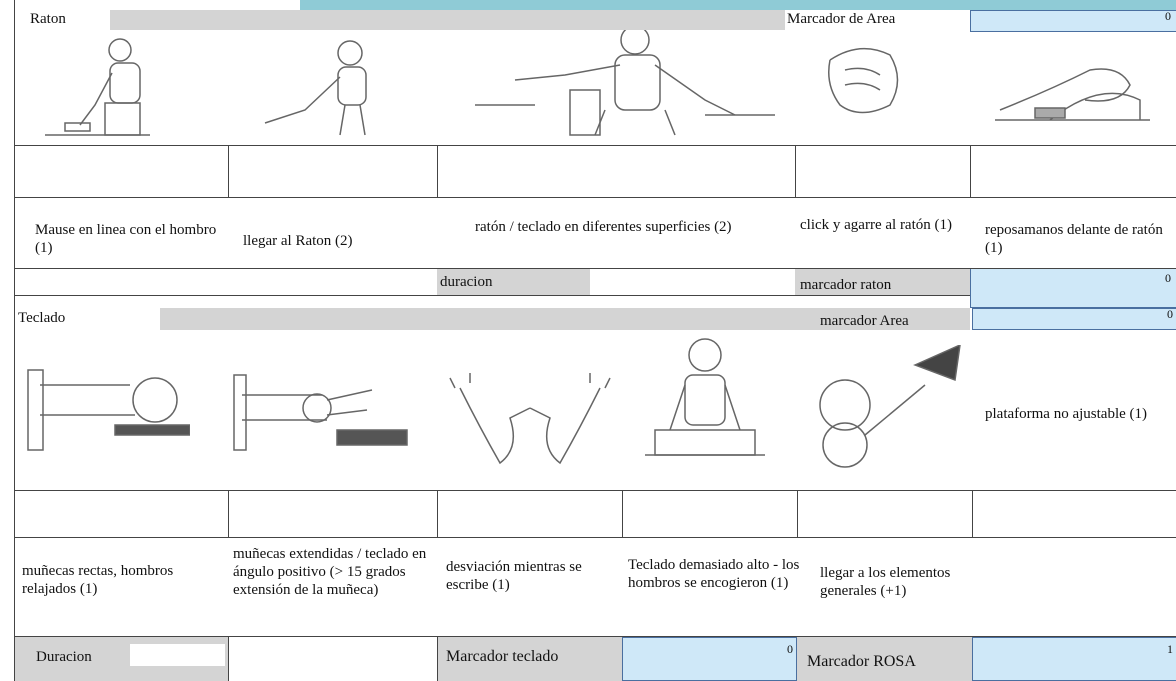 The image size is (1176, 681). I want to click on rosa-label: Marcador ROSA, so click(861, 661).